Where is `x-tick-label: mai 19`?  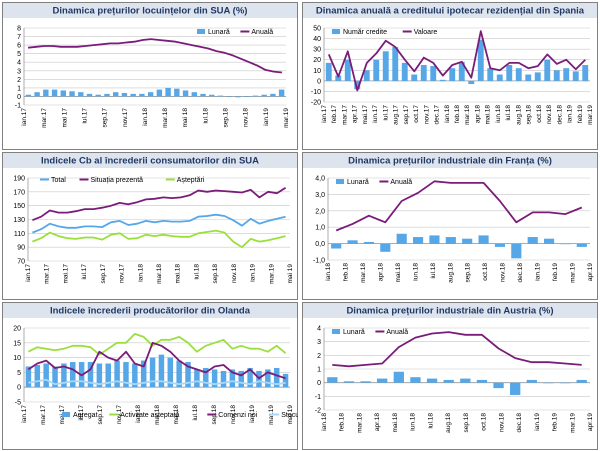
x-tick-label: mai 19 is located at coordinates (290, 274).